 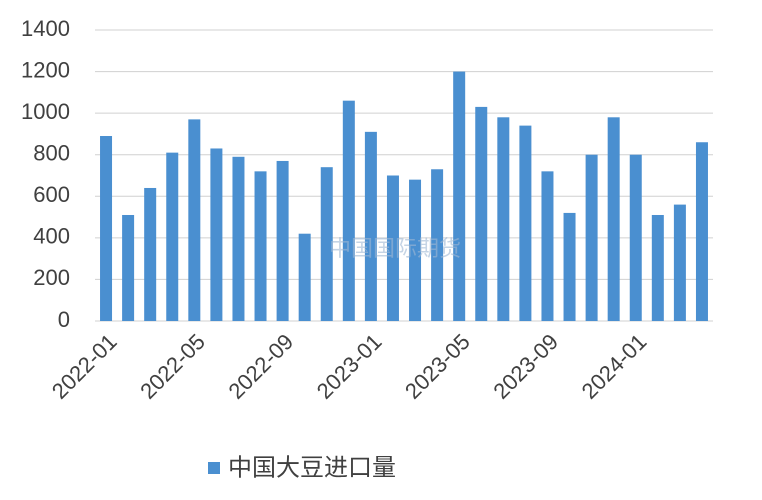 I want to click on x-tick-label: 2022-05, so click(x=172, y=366).